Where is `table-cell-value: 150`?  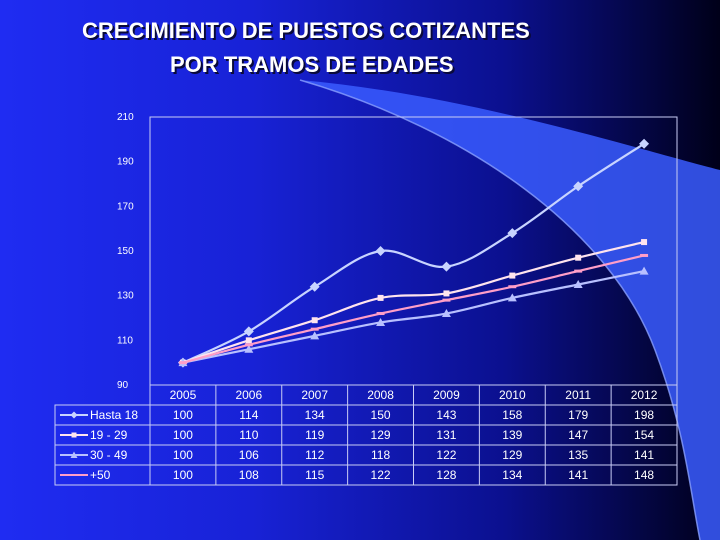
table-cell-value: 150 is located at coordinates (381, 415).